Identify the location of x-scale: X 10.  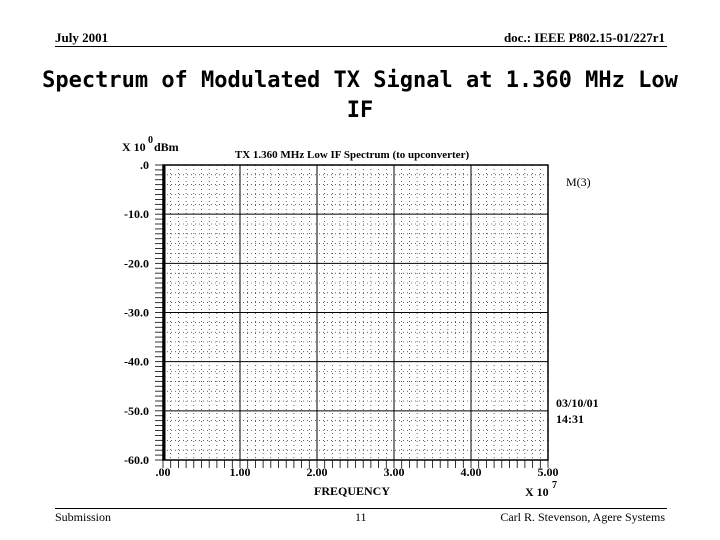
(537, 492).